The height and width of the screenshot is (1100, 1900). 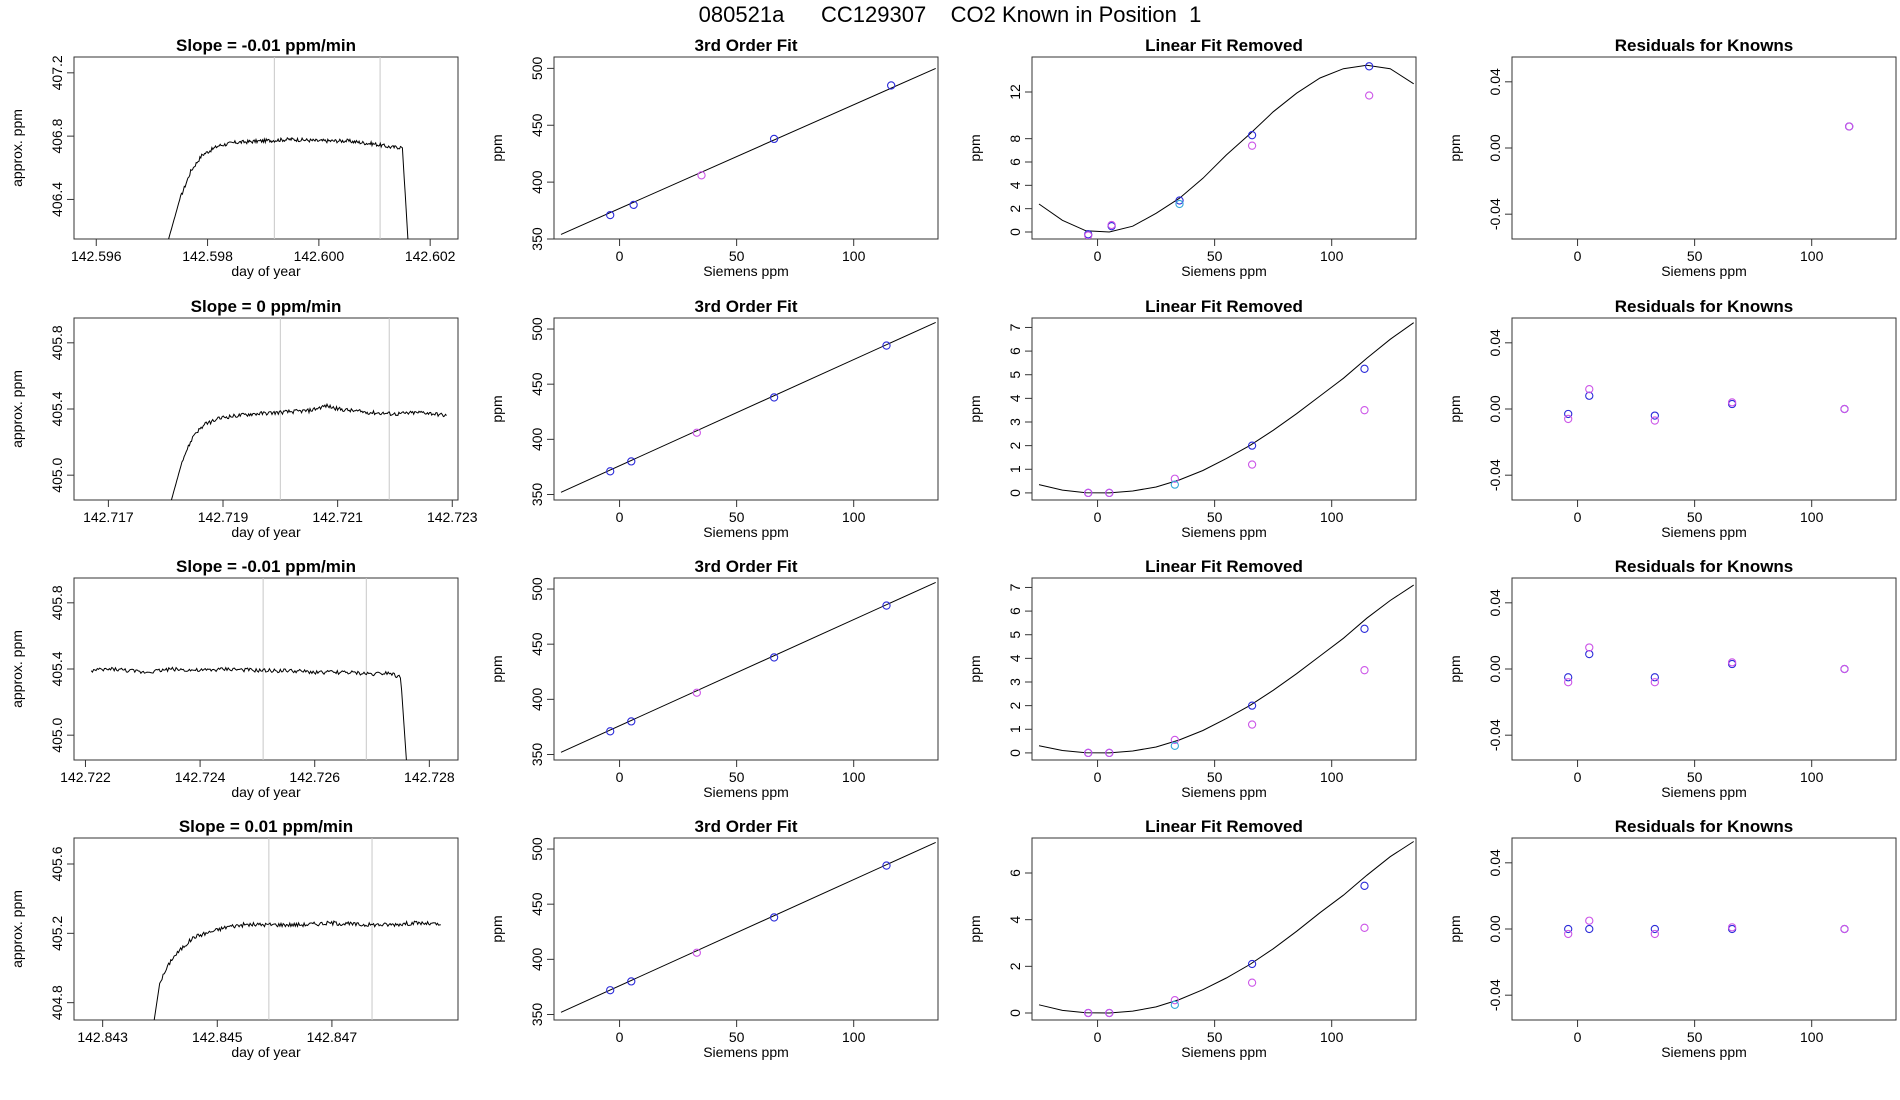 I want to click on plot-title: Linear Fit Removed, so click(x=1224, y=826).